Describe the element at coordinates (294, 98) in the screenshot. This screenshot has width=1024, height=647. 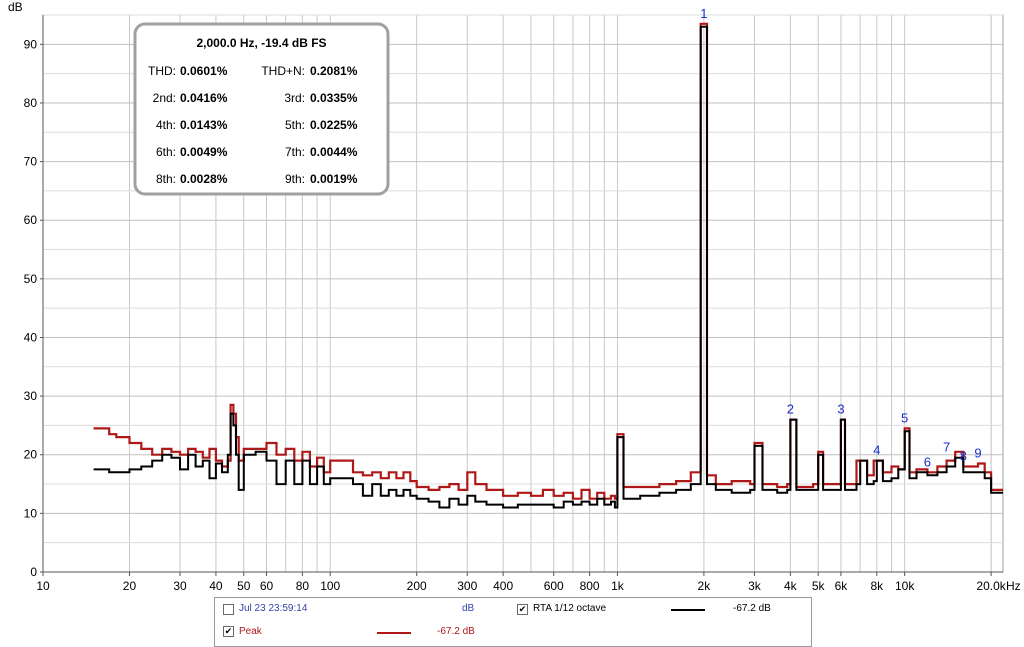
I see `info-box-label: 3rd:` at that location.